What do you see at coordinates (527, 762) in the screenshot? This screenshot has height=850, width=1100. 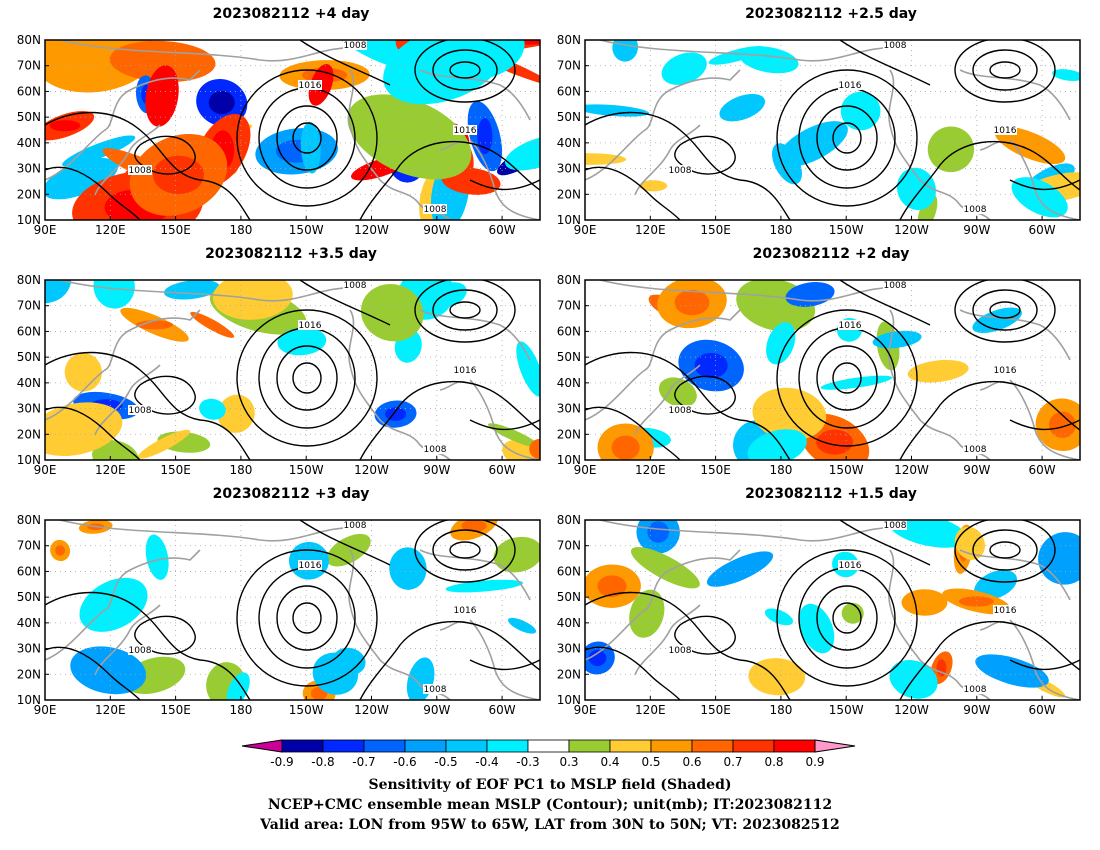 I see `colorbar-level-label: -0.3` at bounding box center [527, 762].